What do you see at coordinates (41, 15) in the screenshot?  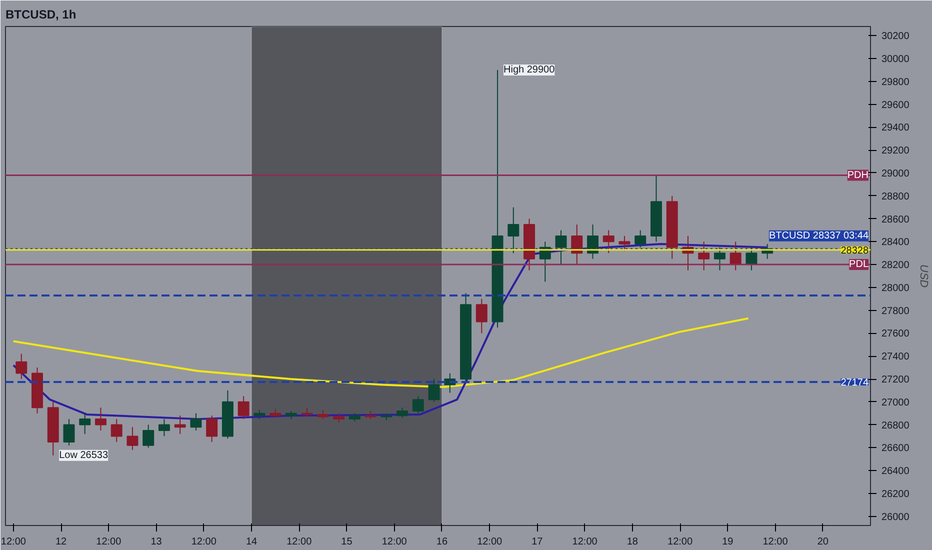 I see `chart-title: BTCUSD, 1h` at bounding box center [41, 15].